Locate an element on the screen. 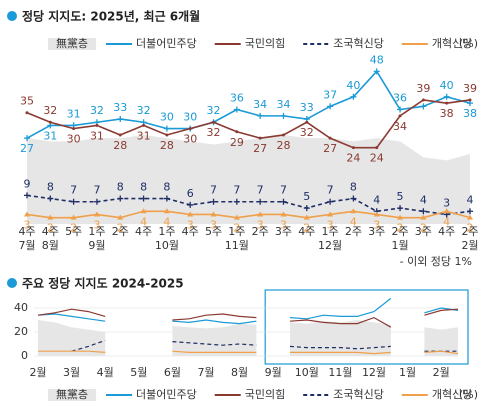 This screenshot has height=417, width=488. title-dot is located at coordinates (12, 16).